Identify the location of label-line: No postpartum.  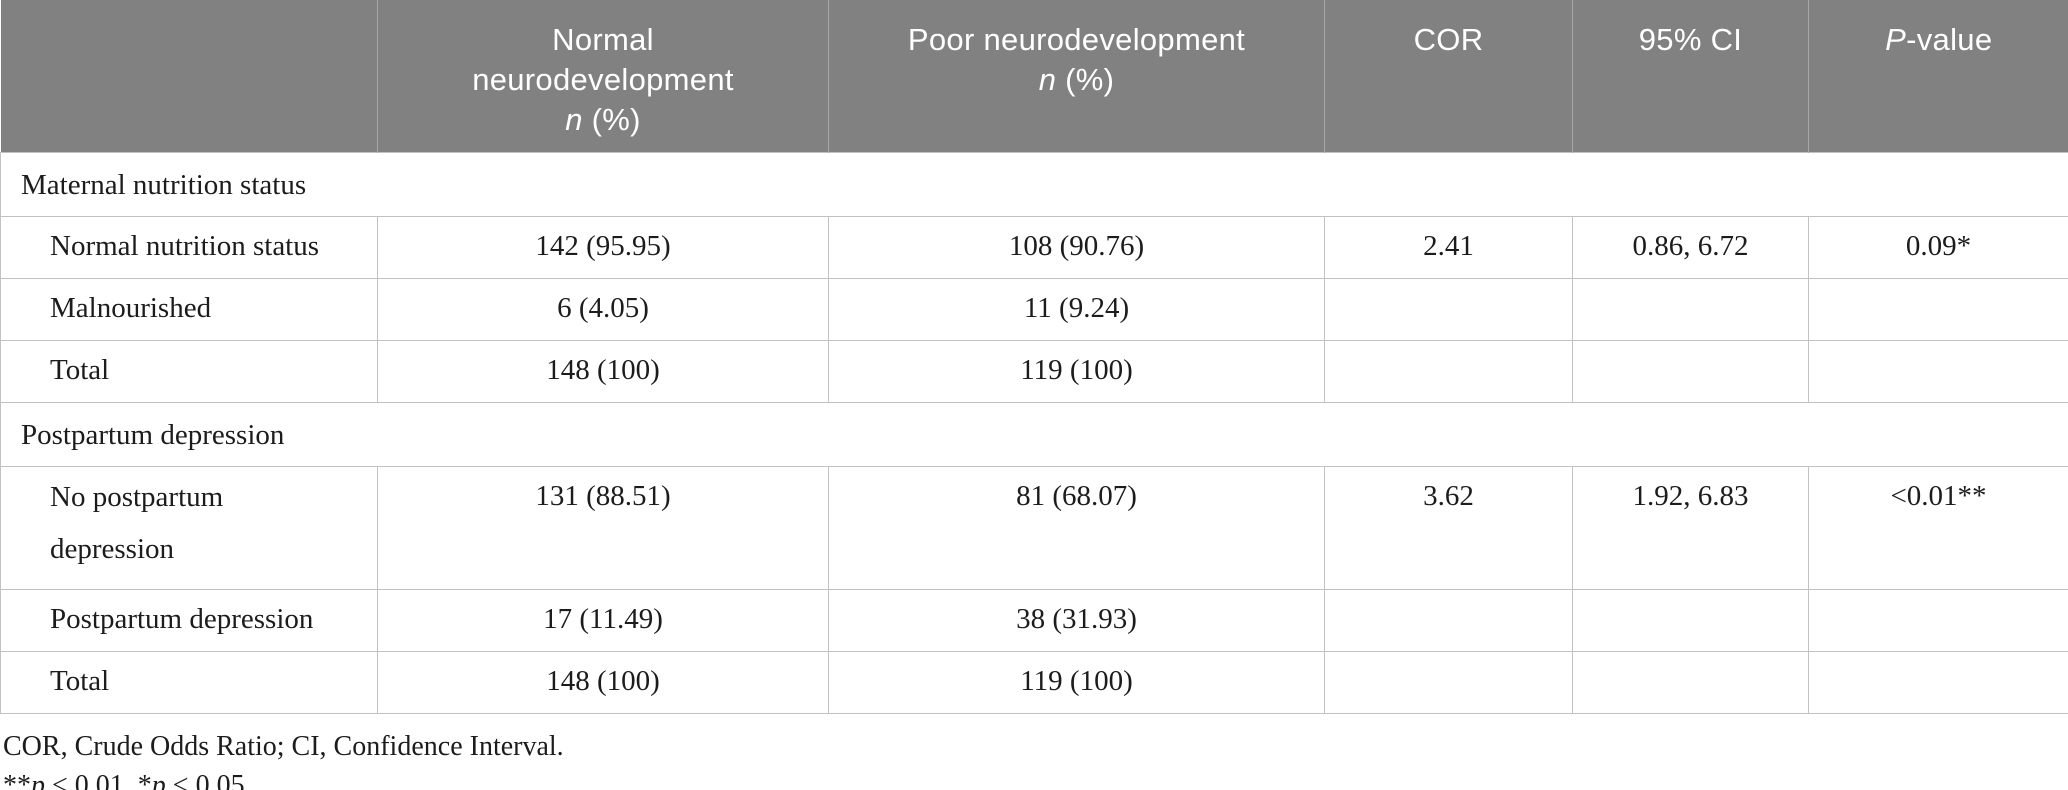
(137, 496).